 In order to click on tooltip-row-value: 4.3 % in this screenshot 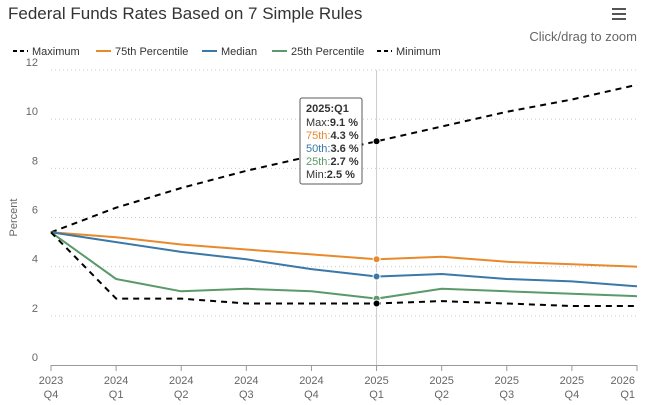, I will do `click(344, 136)`.